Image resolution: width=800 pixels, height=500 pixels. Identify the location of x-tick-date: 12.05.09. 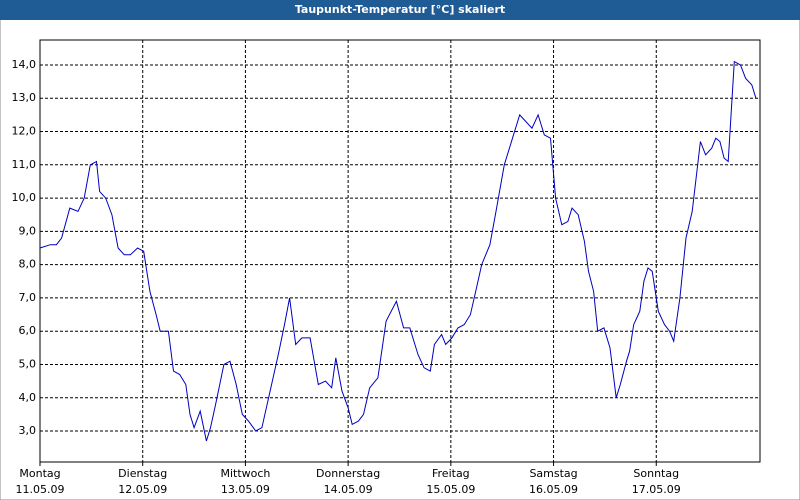
(142, 489).